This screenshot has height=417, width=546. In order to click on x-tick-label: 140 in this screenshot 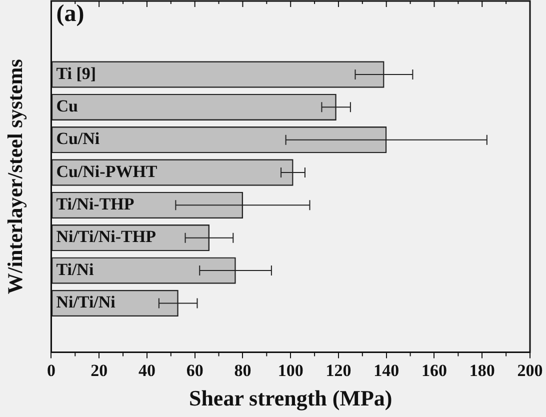, I will do `click(387, 370)`.